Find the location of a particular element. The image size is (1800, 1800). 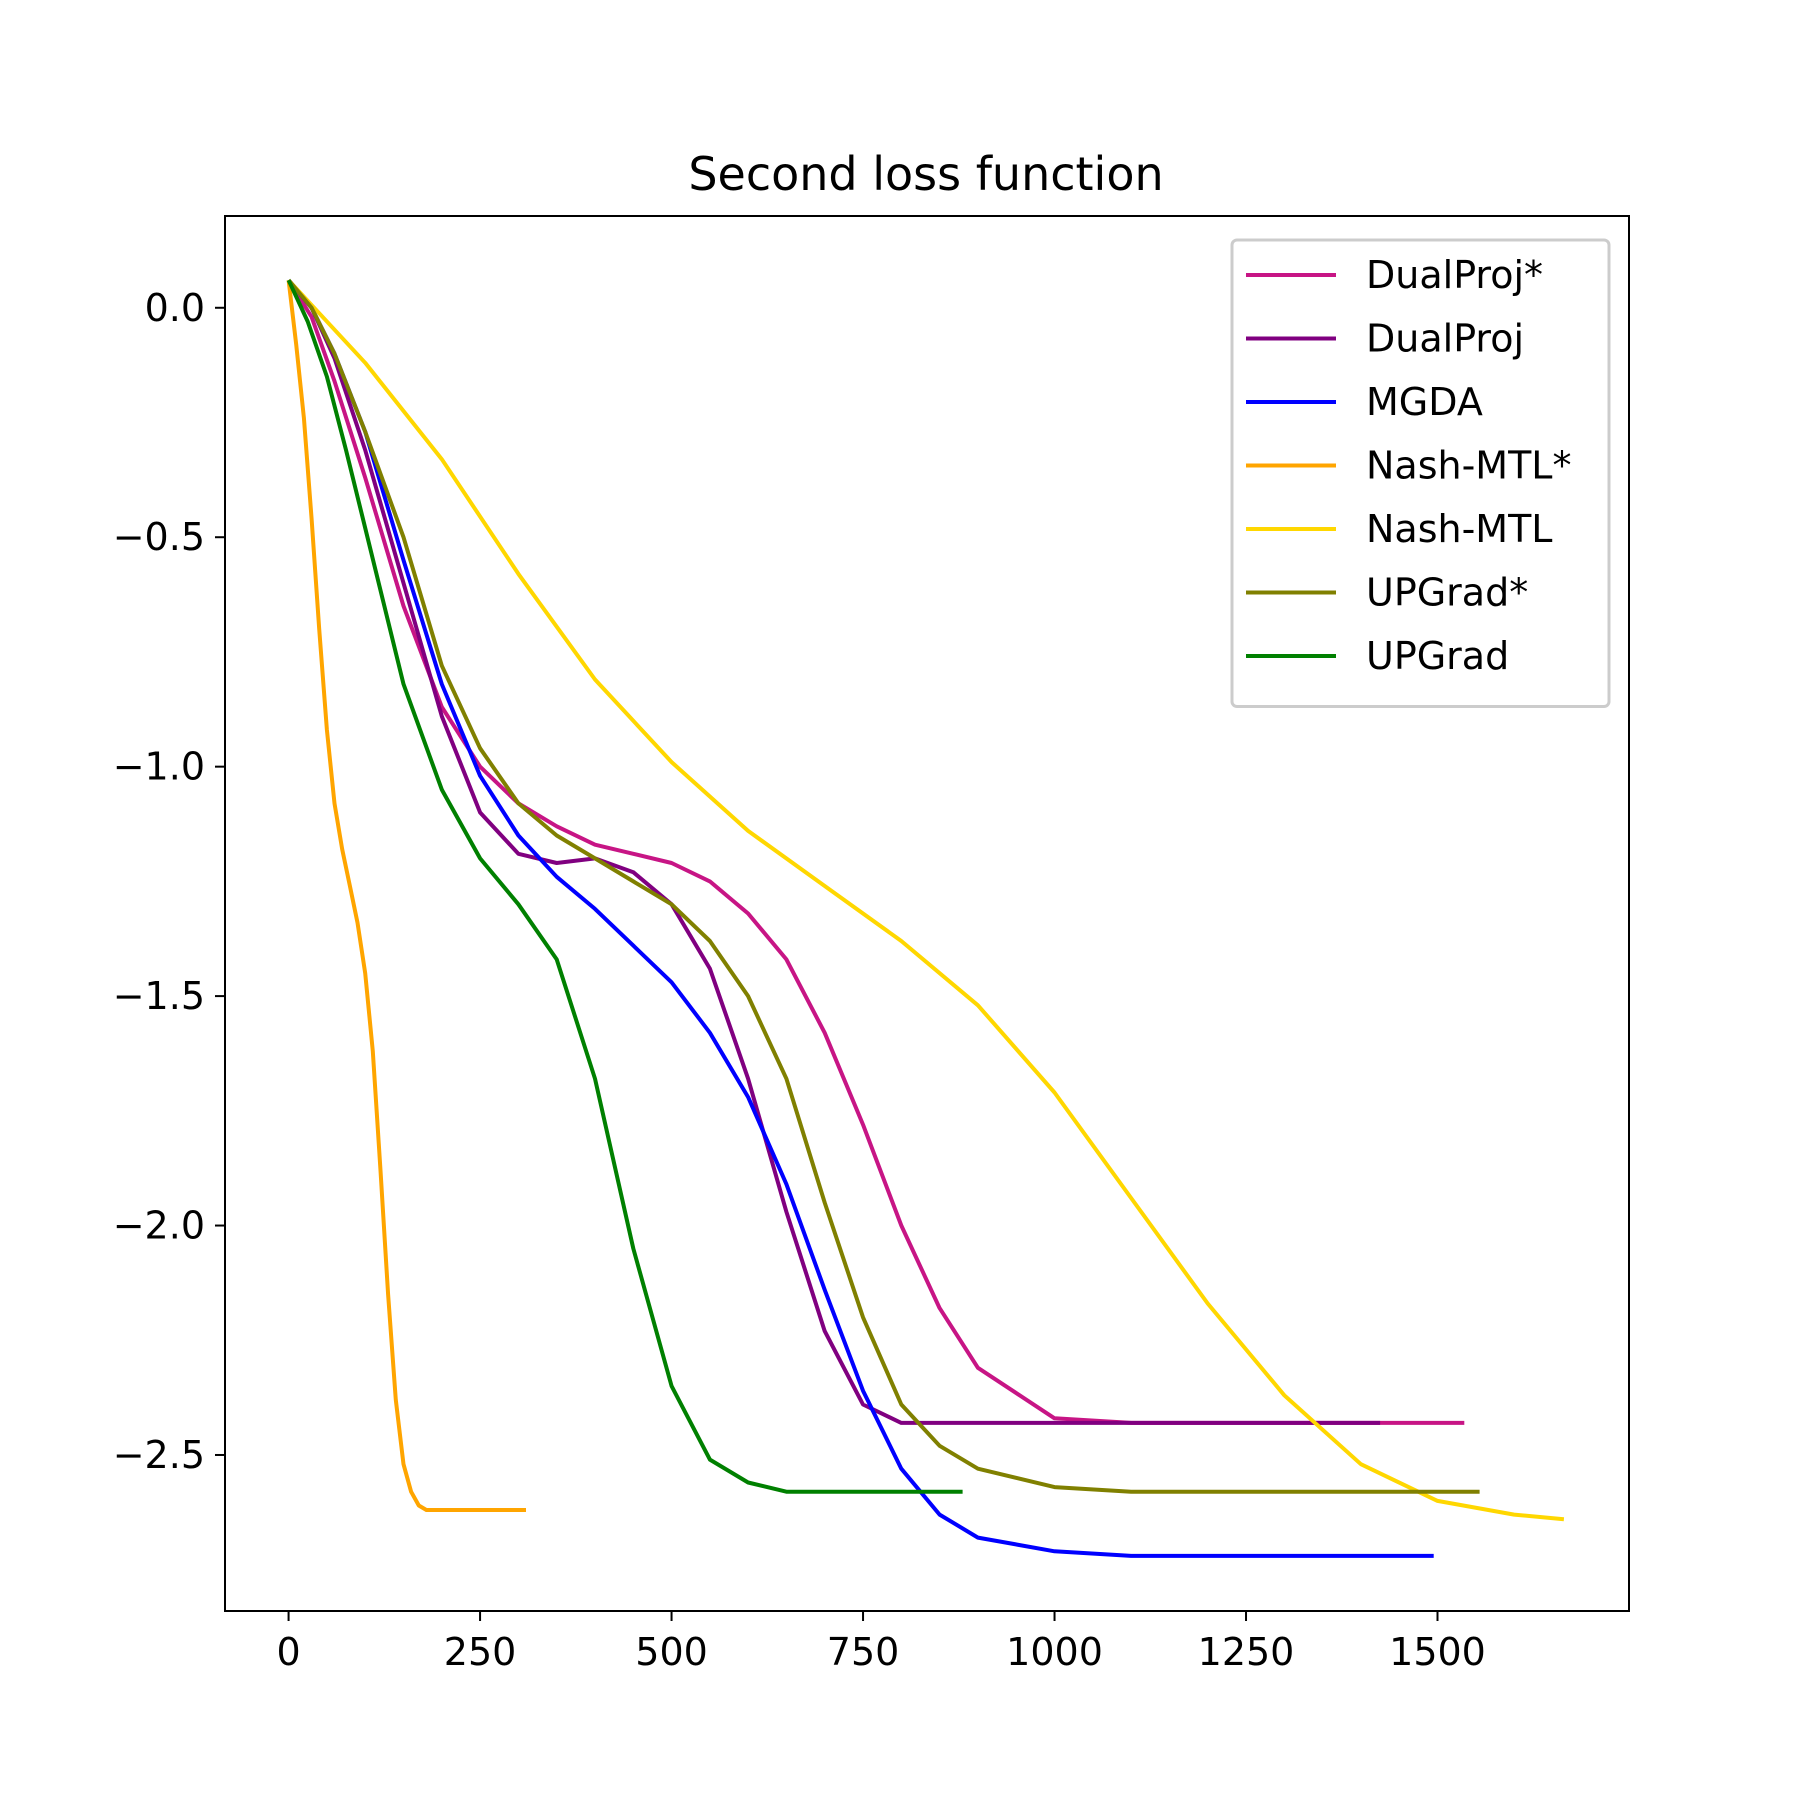

legend-label: Nash-MTL is located at coordinates (1459, 529).